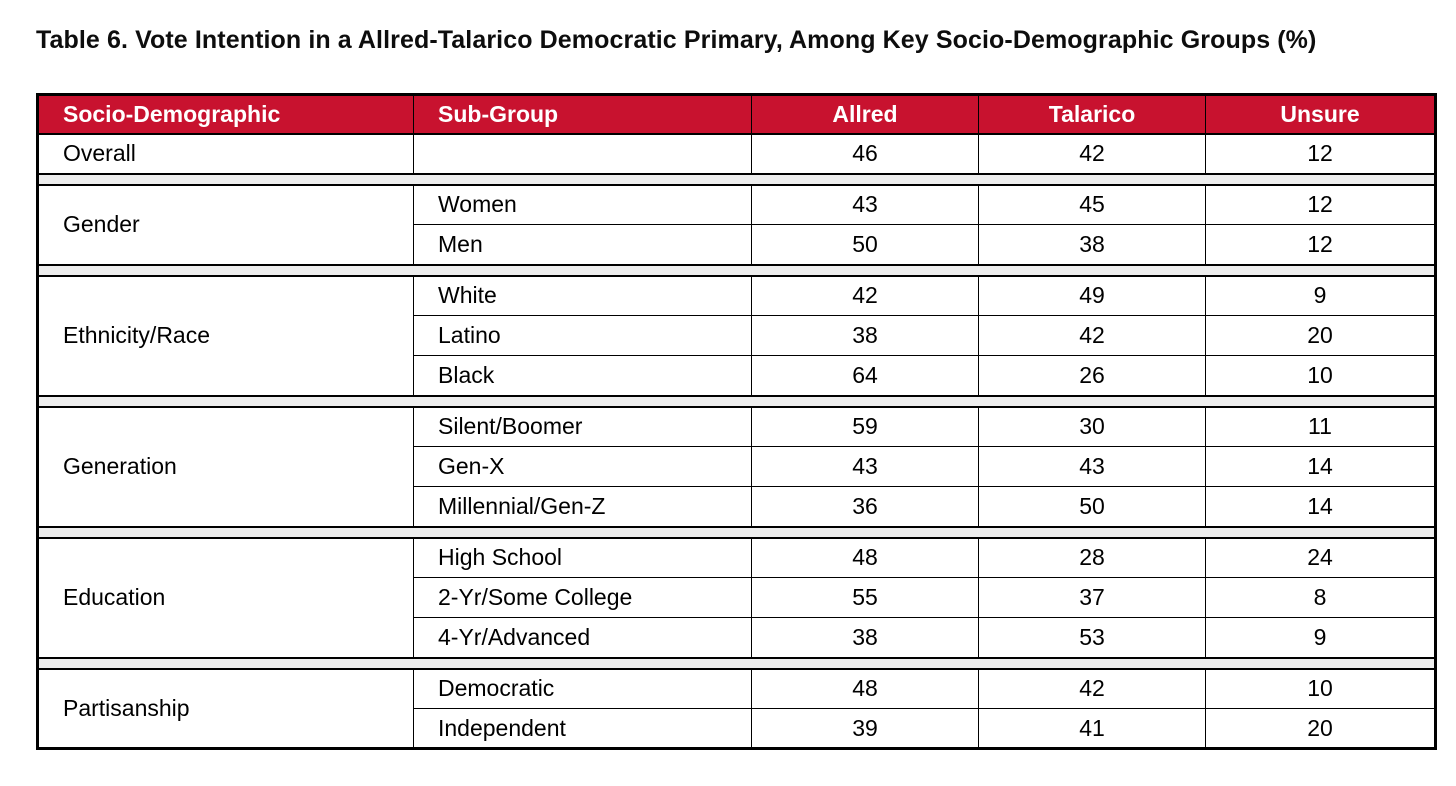 The image size is (1456, 786). What do you see at coordinates (865, 114) in the screenshot?
I see `column-header-allred: Allred` at bounding box center [865, 114].